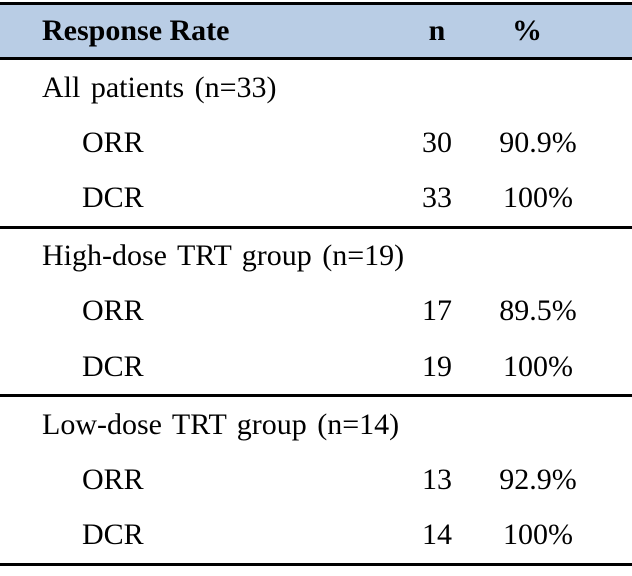 The width and height of the screenshot is (632, 576). I want to click on row-n-value: 33, so click(437, 197).